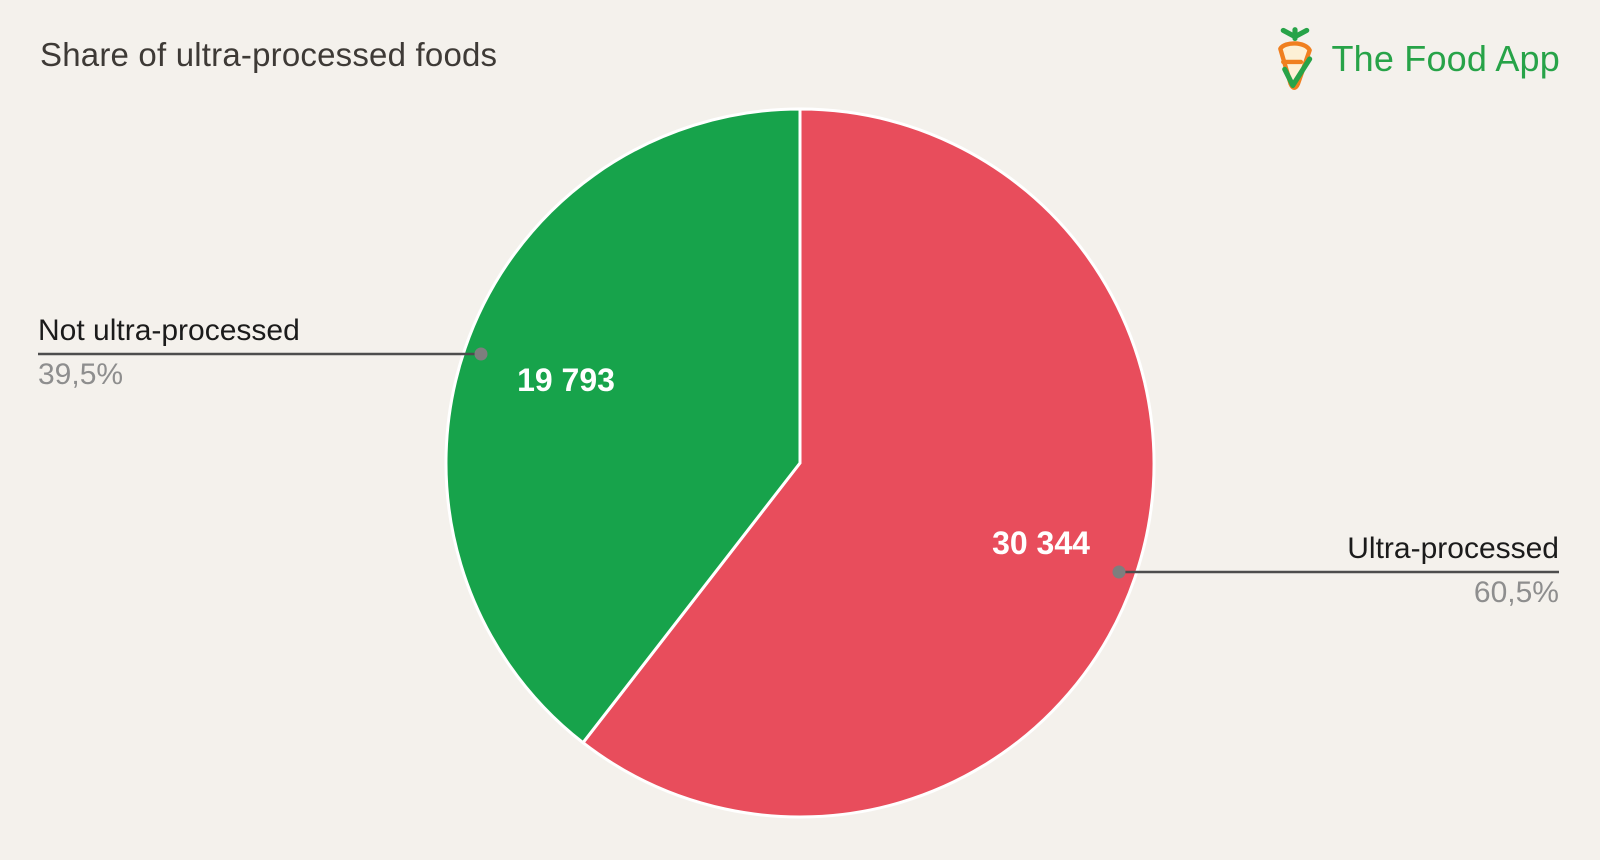  What do you see at coordinates (1516, 592) in the screenshot?
I see `callout-percent-ultra-processed: 60,5%` at bounding box center [1516, 592].